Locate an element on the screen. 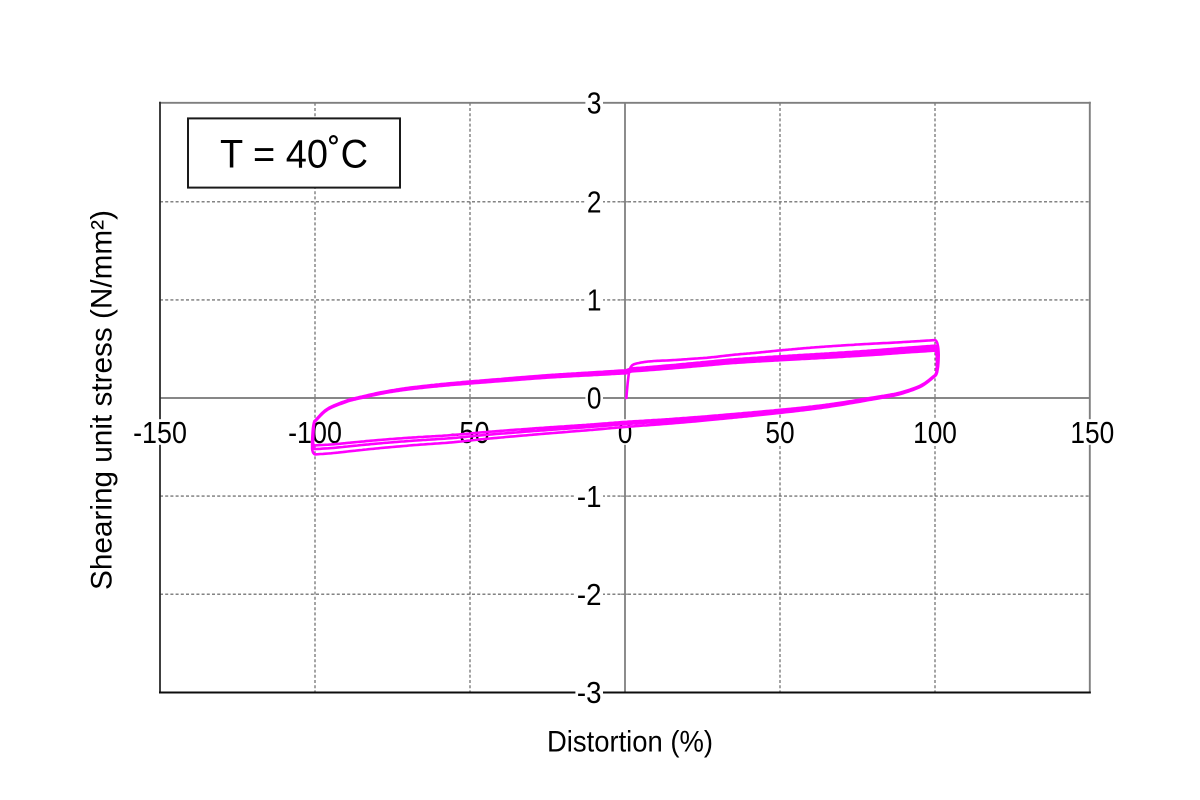  svg-text: -150 is located at coordinates (160, 433).